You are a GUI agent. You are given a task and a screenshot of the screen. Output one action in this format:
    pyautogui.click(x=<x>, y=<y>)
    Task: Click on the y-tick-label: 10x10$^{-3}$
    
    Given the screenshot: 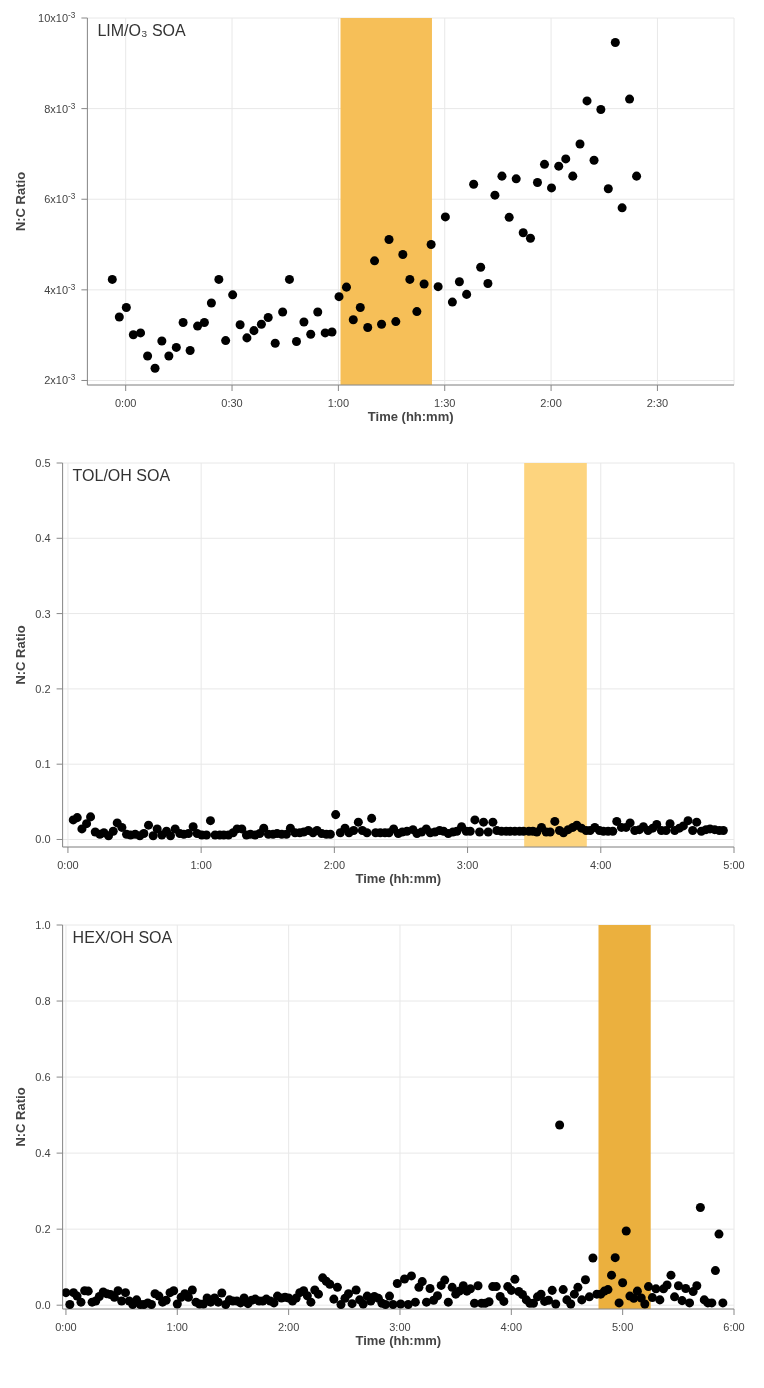 What is the action you would take?
    pyautogui.click(x=57, y=17)
    